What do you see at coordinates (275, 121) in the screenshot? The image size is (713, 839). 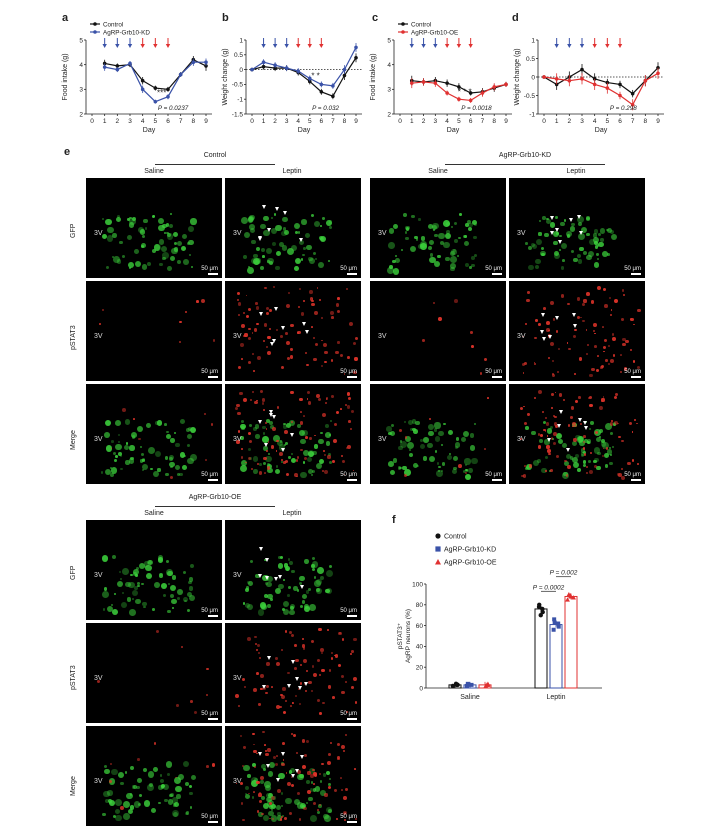 I see `x-tick-label: 2` at bounding box center [275, 121].